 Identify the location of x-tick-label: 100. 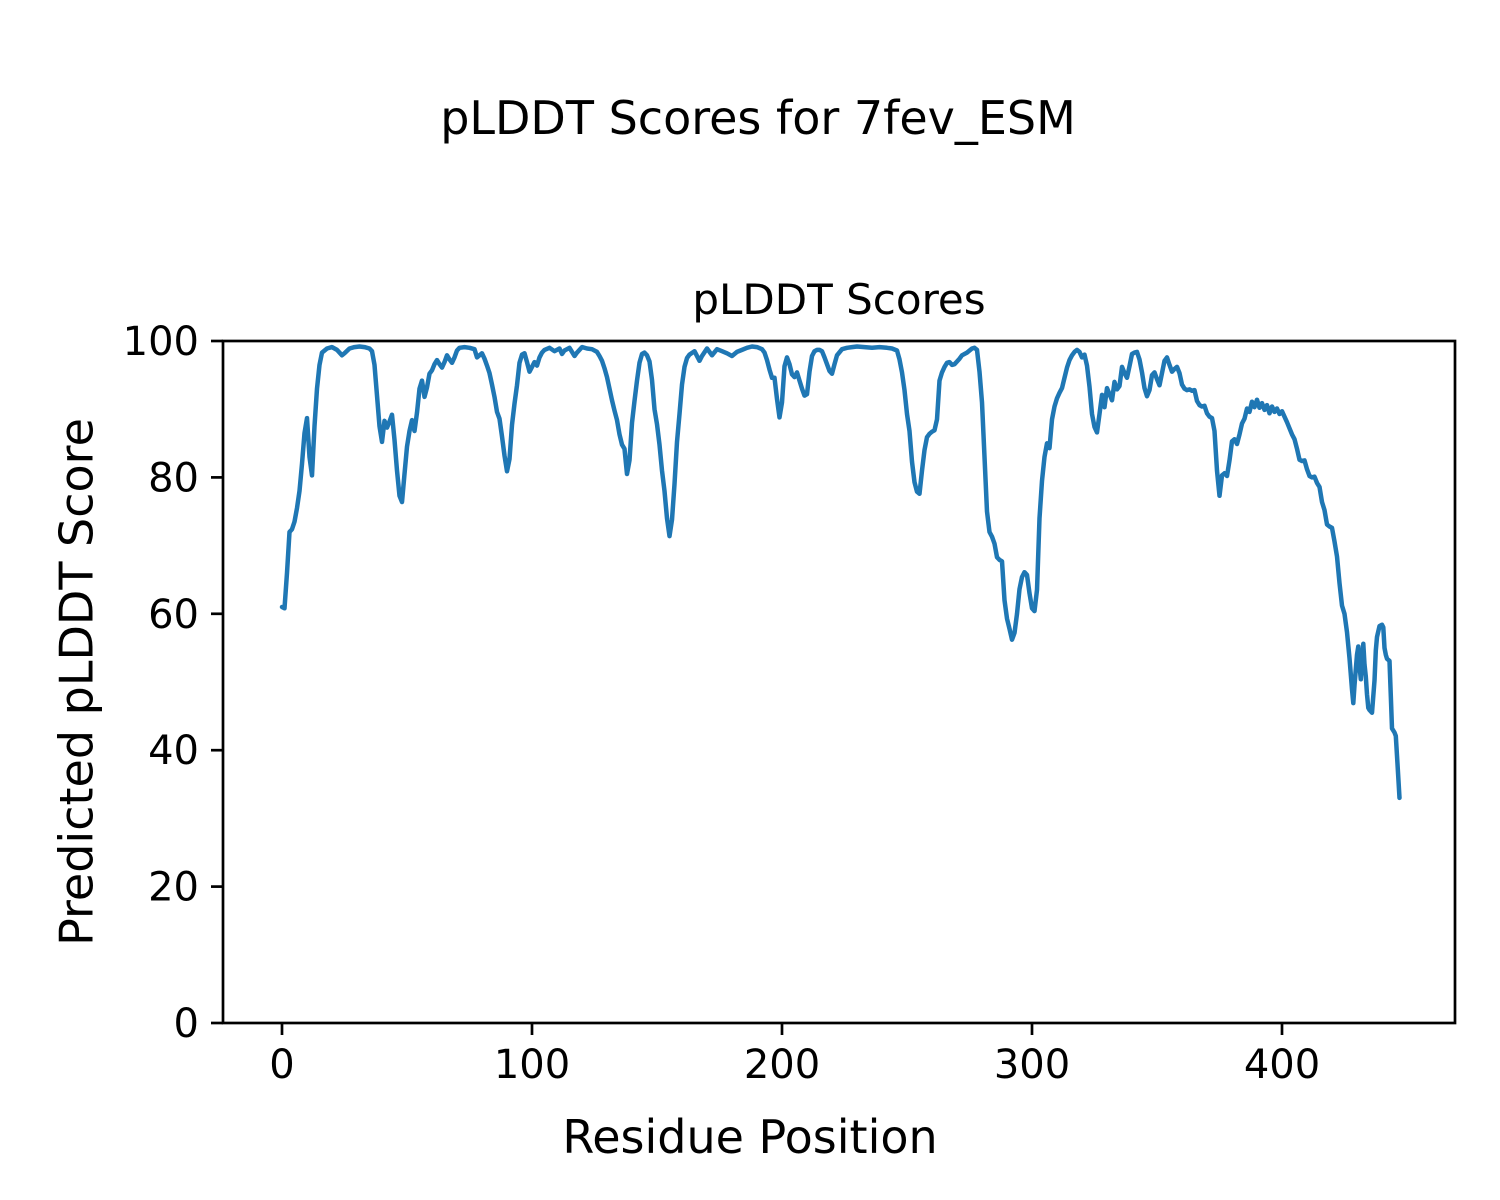
(532, 1065).